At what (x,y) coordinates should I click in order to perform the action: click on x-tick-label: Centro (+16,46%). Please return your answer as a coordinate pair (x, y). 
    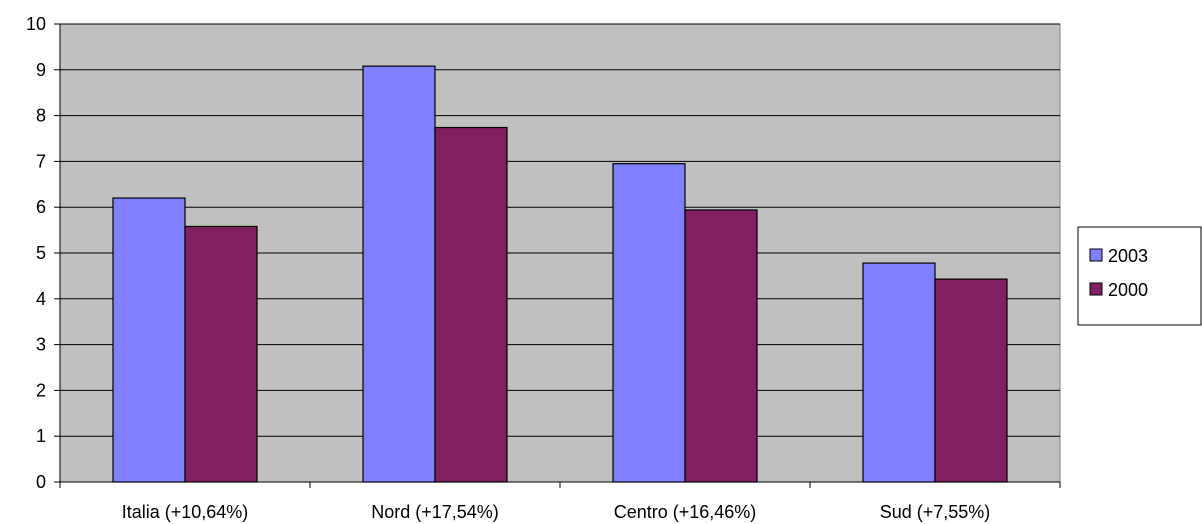
    Looking at the image, I should click on (685, 512).